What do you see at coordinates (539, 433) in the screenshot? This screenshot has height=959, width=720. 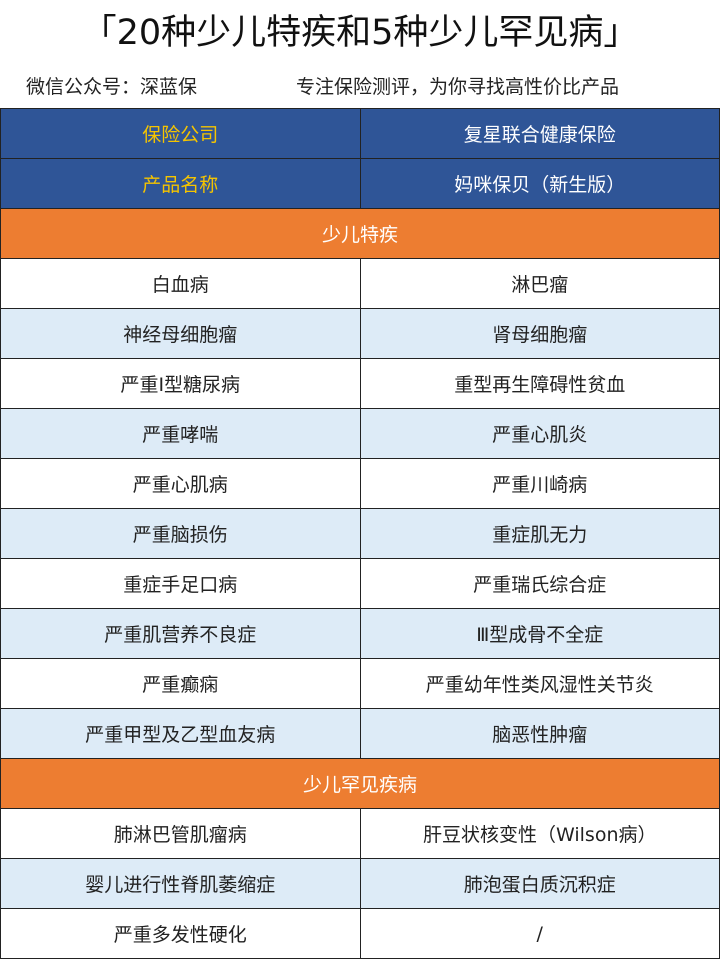 I see `disease-cell: 严重心肌炎` at bounding box center [539, 433].